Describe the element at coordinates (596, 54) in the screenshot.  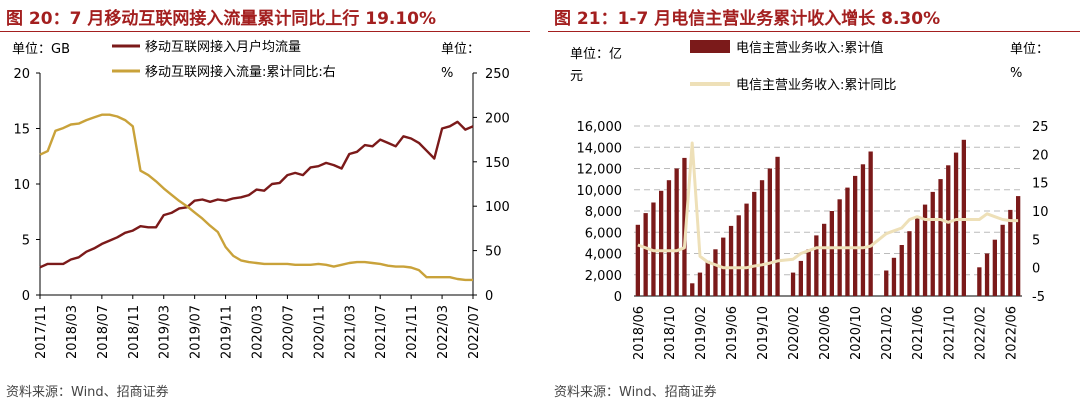
I see `left-unit-label-1: 单位：亿` at that location.